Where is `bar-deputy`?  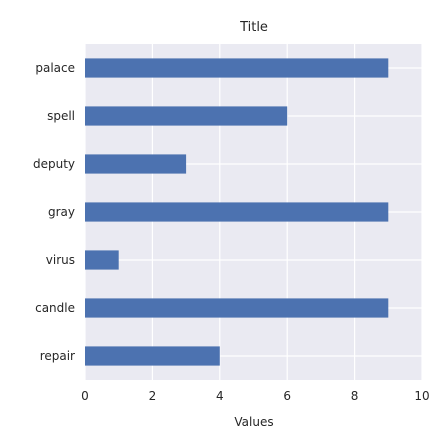 bar-deputy is located at coordinates (136, 164).